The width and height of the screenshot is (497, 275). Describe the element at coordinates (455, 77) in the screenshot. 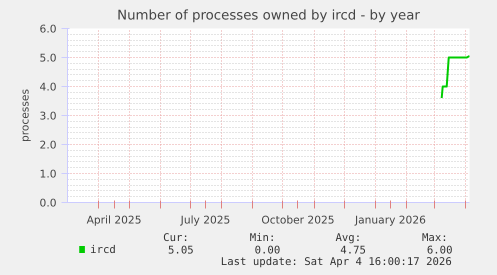

I see `line-series` at that location.